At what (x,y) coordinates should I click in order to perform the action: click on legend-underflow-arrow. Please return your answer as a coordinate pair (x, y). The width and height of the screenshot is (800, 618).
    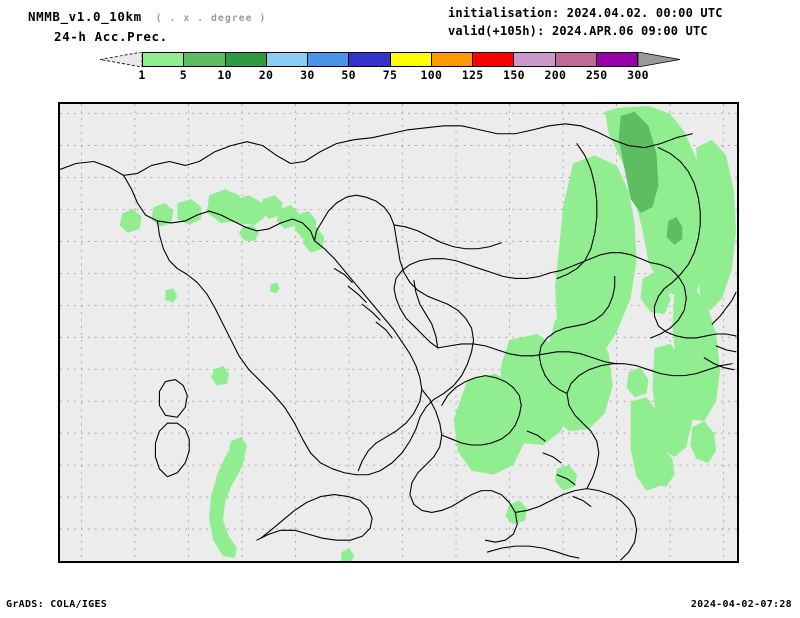
    Looking at the image, I should click on (121, 59).